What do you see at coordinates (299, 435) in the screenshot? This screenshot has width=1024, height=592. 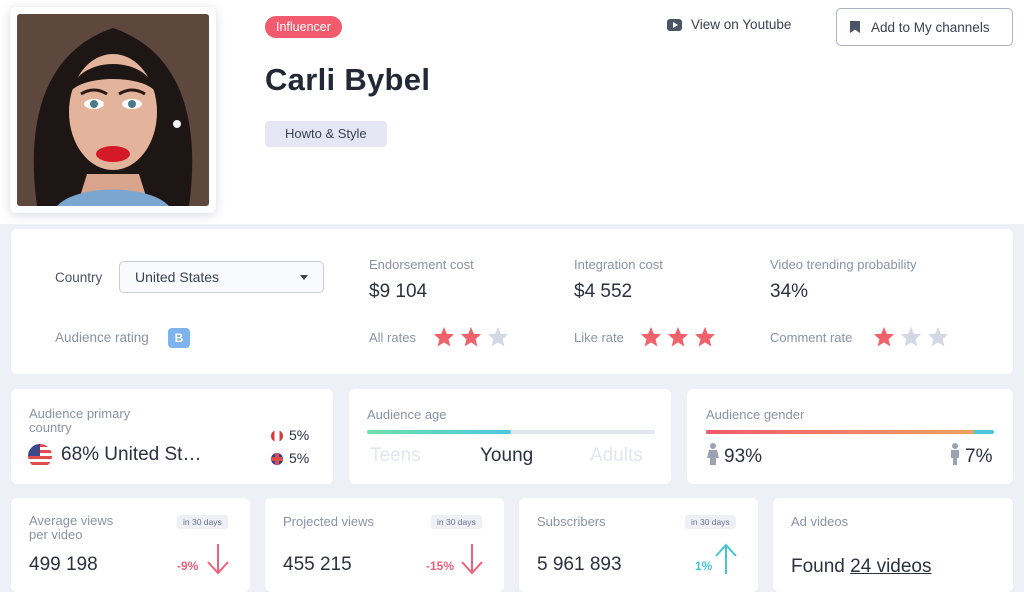 I see `canada-percent: 5%` at bounding box center [299, 435].